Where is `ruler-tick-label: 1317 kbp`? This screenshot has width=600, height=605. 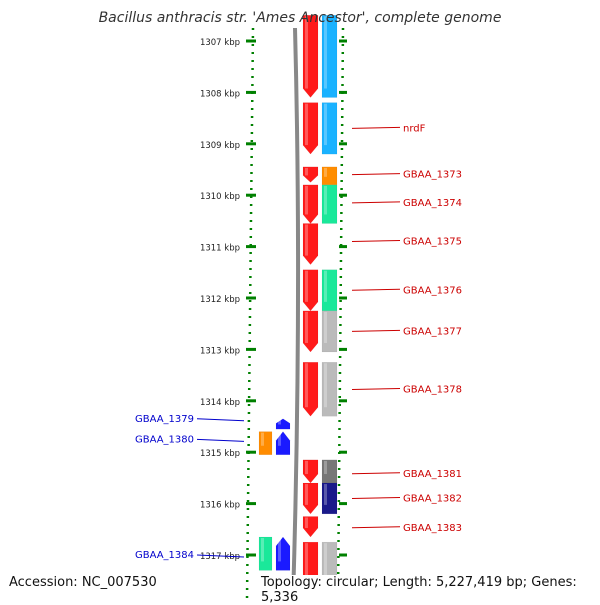
ruler-tick-label: 1317 kbp is located at coordinates (220, 557).